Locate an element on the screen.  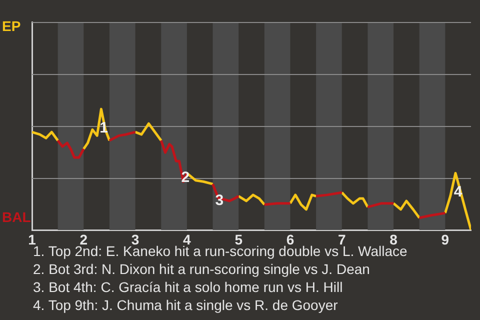
text: 2. Bot 3rd: N. Dixon hit a run-scoring single vs J. Dean is located at coordinates (202, 269).